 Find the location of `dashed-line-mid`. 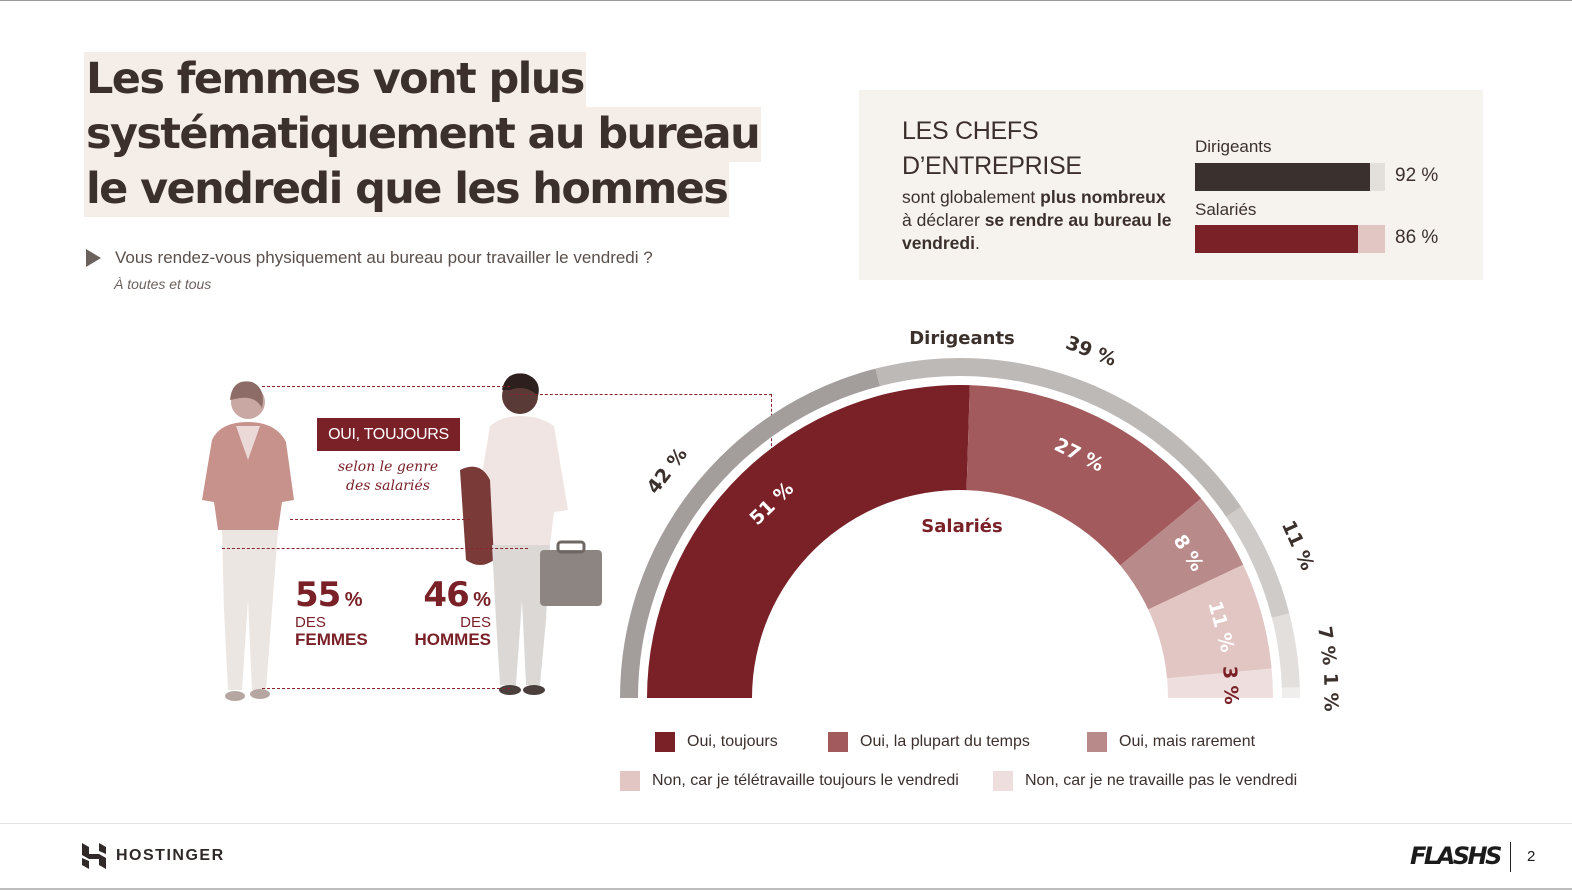

dashed-line-mid is located at coordinates (380, 519).